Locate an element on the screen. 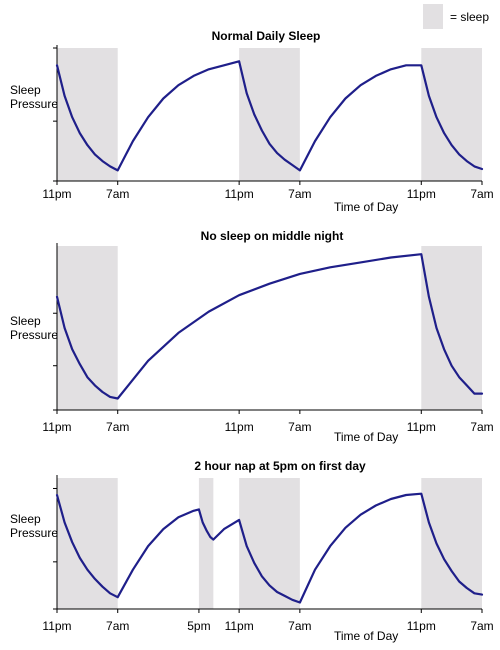  legend-sleep-swatch is located at coordinates (433, 16).